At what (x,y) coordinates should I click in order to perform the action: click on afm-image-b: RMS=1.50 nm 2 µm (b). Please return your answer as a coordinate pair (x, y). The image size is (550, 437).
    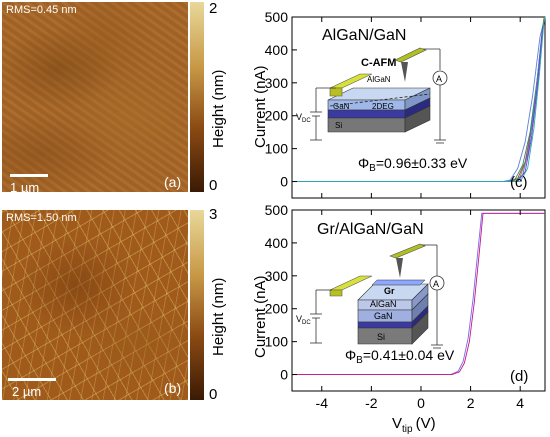
    Looking at the image, I should click on (95, 305).